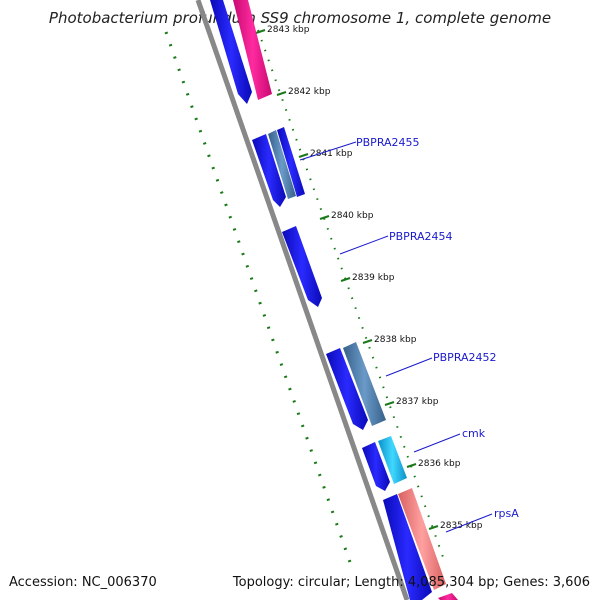 The height and width of the screenshot is (600, 600). Describe the element at coordinates (373, 278) in the screenshot. I see `scale-tick-label: 2839 kbp` at that location.